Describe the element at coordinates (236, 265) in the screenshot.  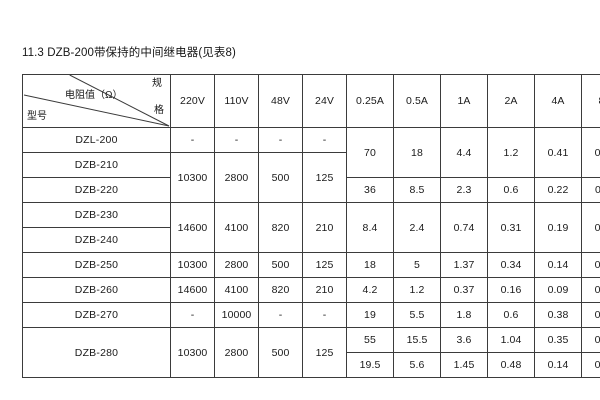
I see `cell-dzb-250-110v: 2800` at that location.